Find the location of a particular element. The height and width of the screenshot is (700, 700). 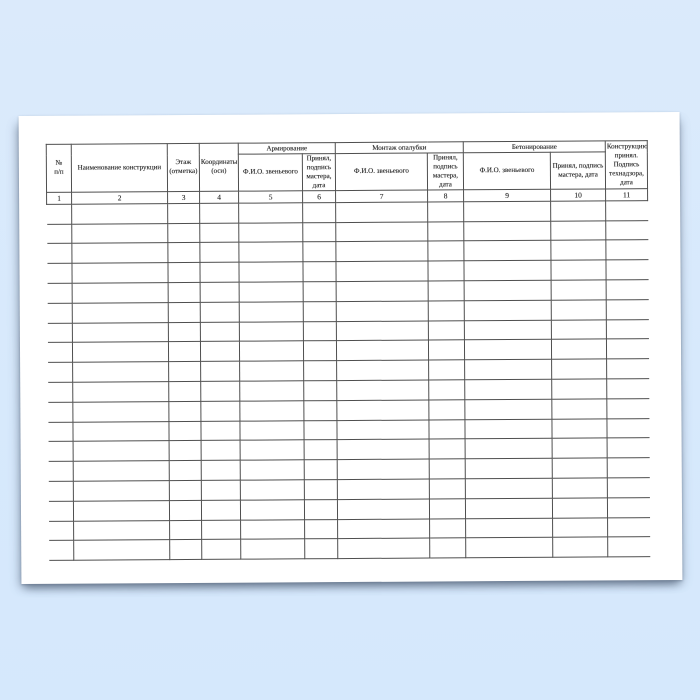

col-header-reinforcement-accepted: Принял, подпись мастера, дата is located at coordinates (319, 172).